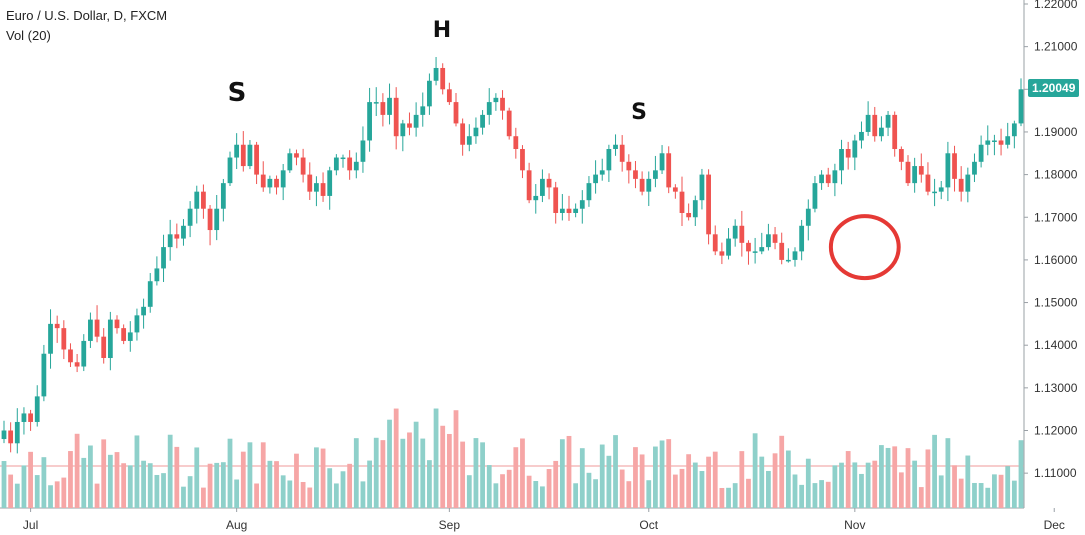  What do you see at coordinates (1054, 525) in the screenshot?
I see `x-tick-label: Dec` at bounding box center [1054, 525].